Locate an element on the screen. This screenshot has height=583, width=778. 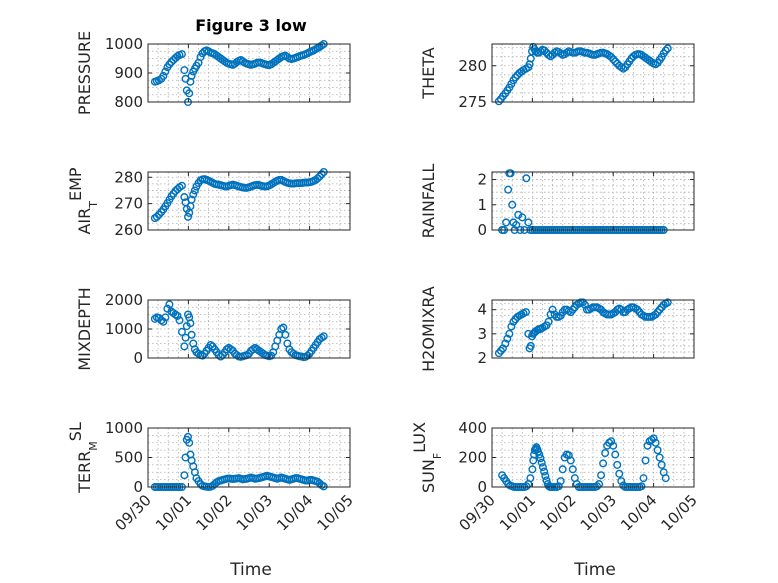
xlabel-right: Time is located at coordinates (594, 570).